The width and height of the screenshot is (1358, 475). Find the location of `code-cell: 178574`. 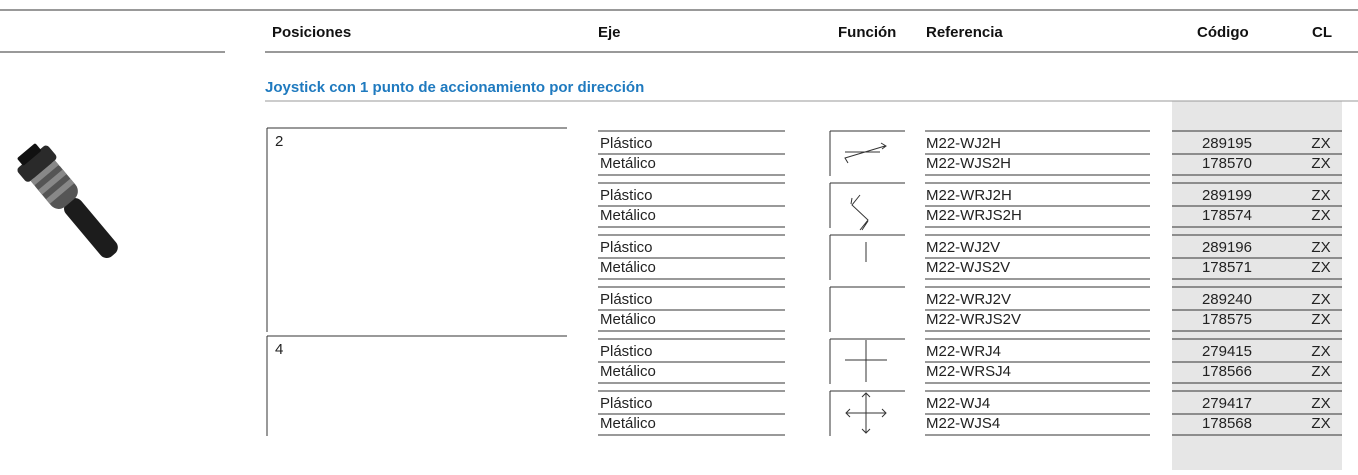

code-cell: 178574 is located at coordinates (1227, 215).